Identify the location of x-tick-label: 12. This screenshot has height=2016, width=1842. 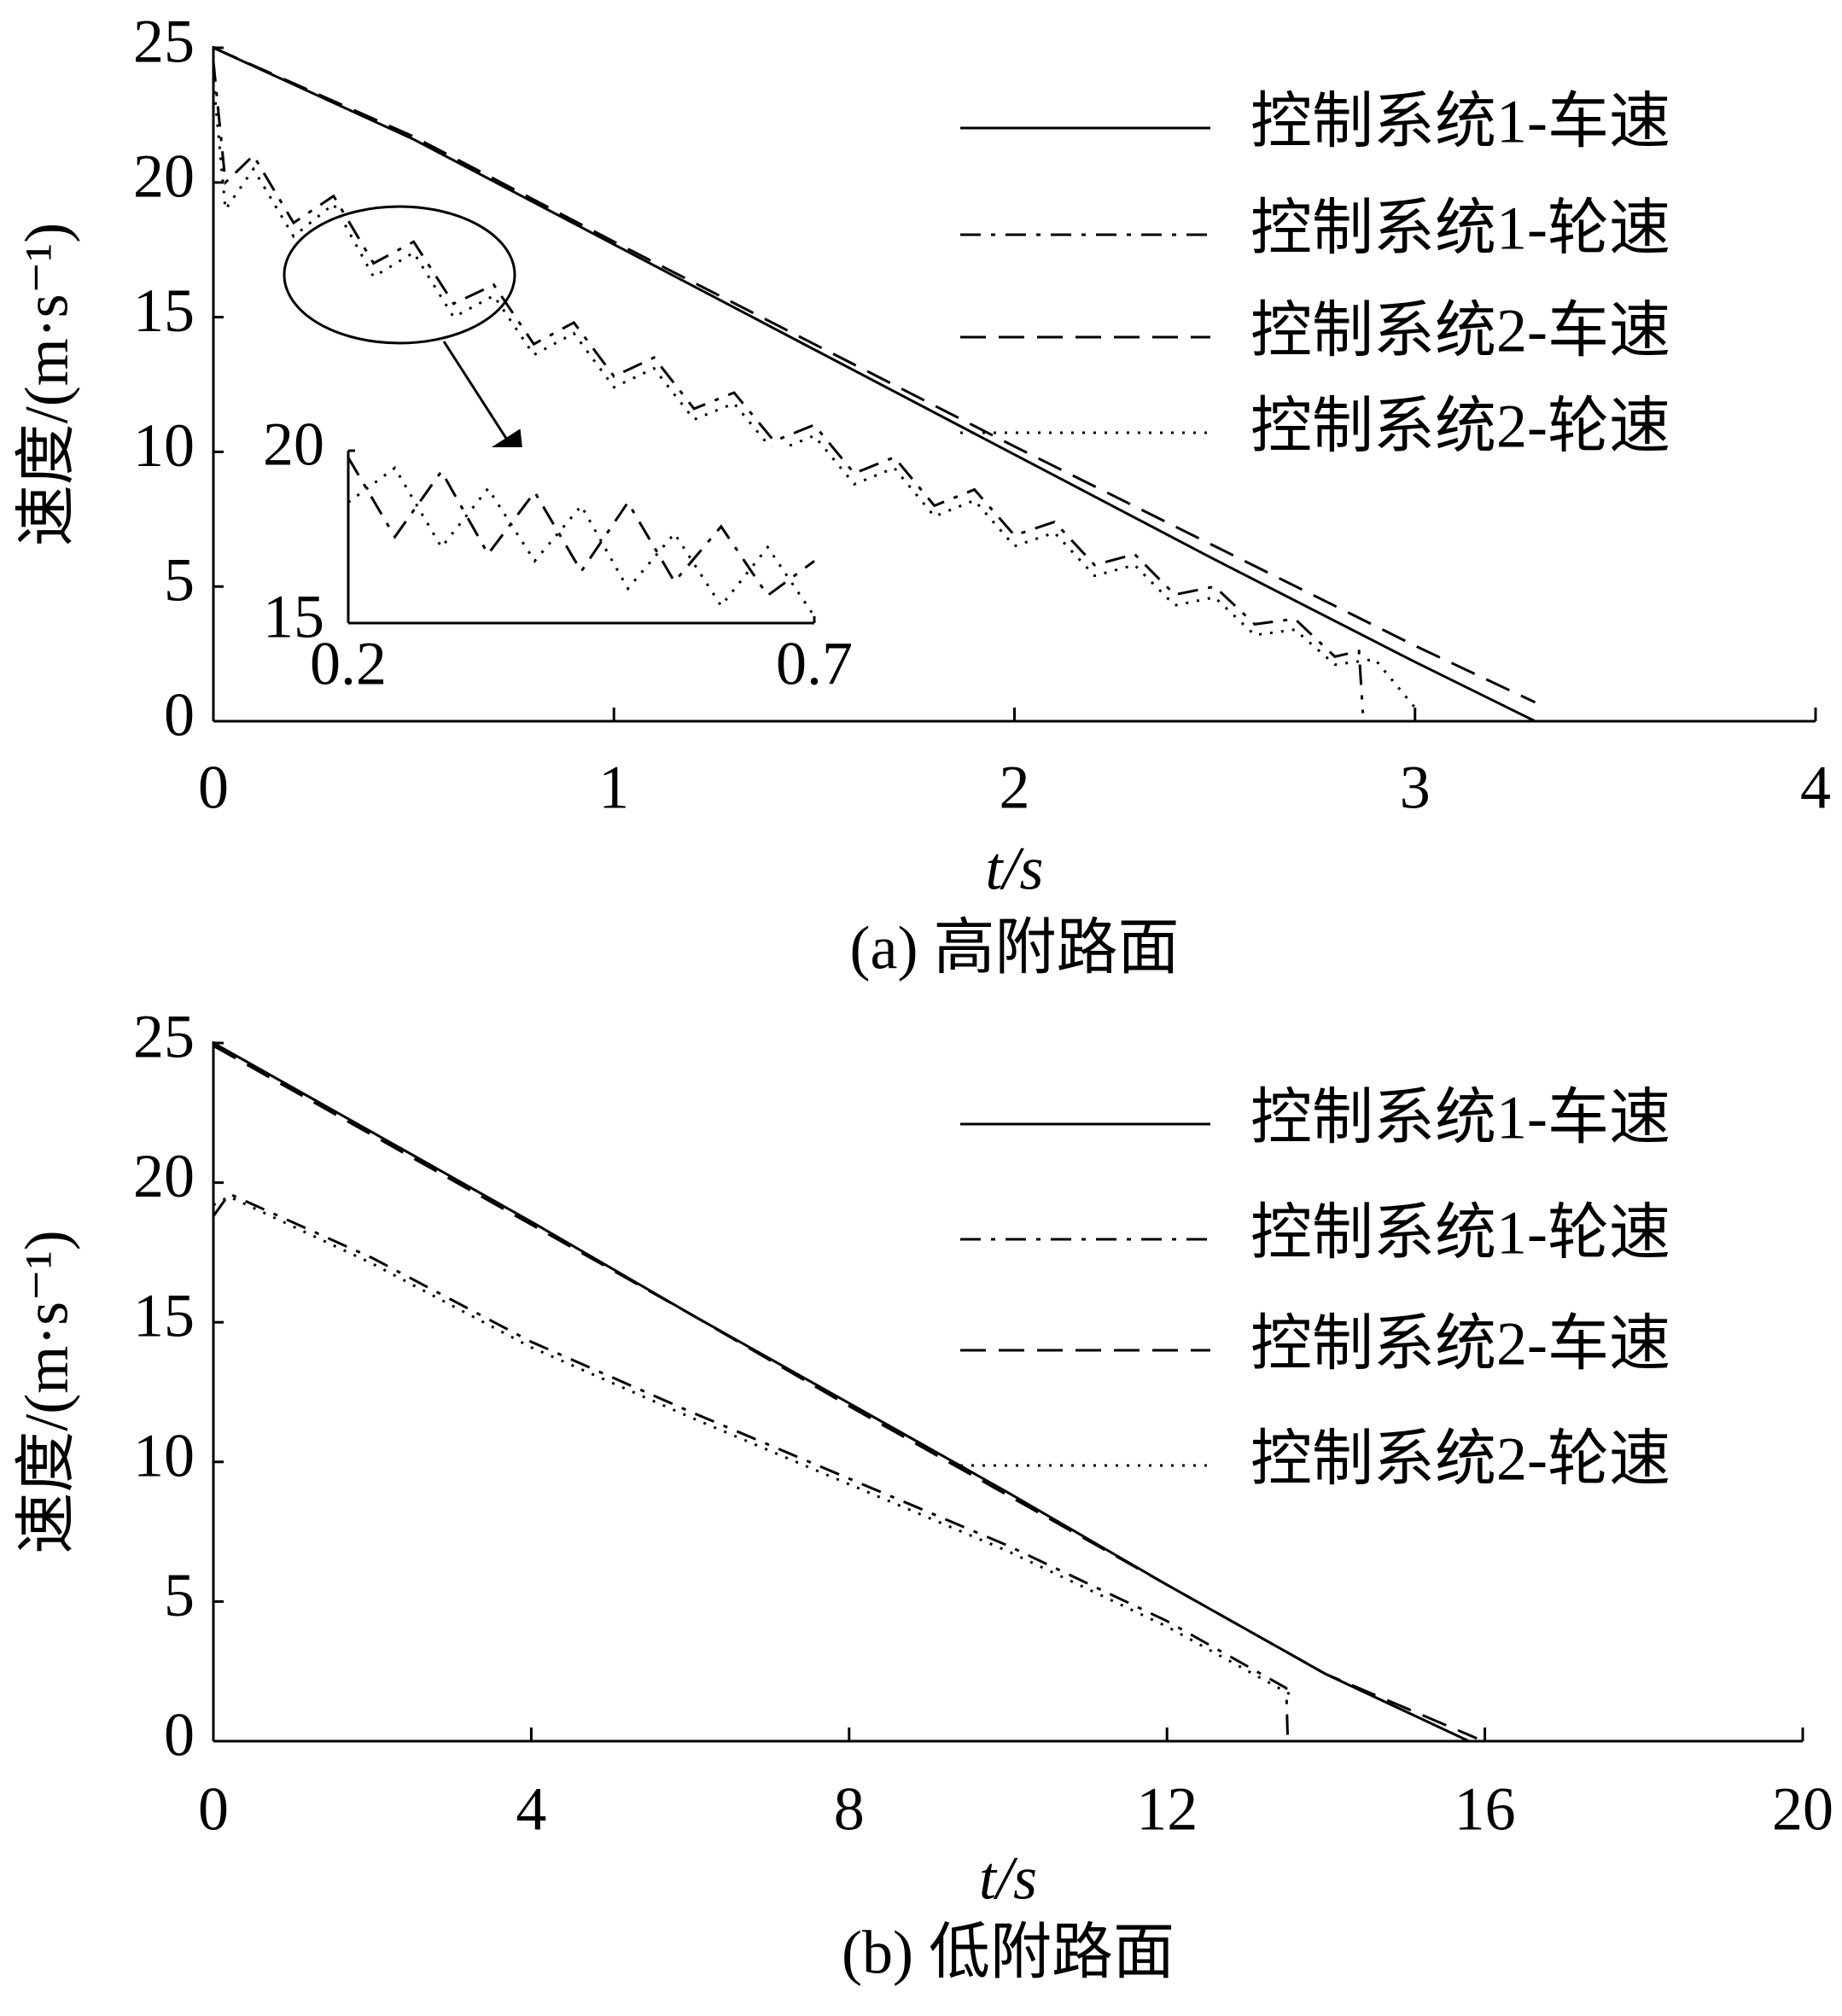
(1167, 1809).